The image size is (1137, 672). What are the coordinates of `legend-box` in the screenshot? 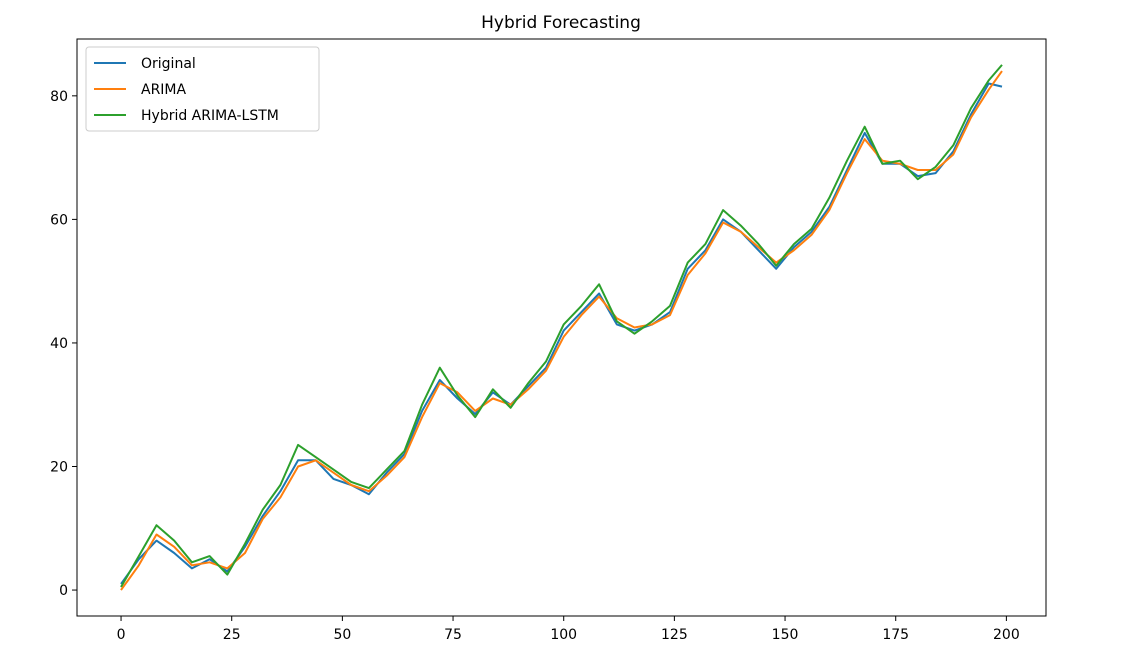 It's located at (202, 89).